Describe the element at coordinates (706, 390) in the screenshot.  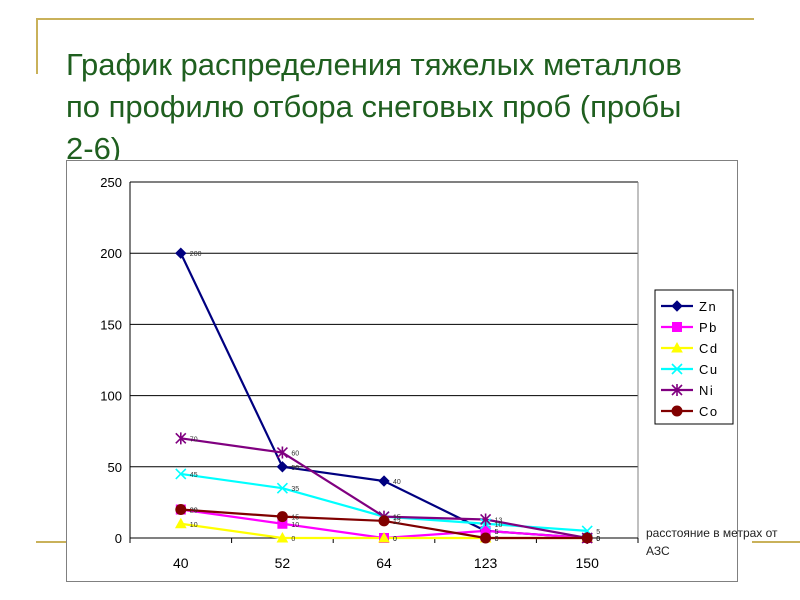
I see `legend-label-ni: Ni` at that location.